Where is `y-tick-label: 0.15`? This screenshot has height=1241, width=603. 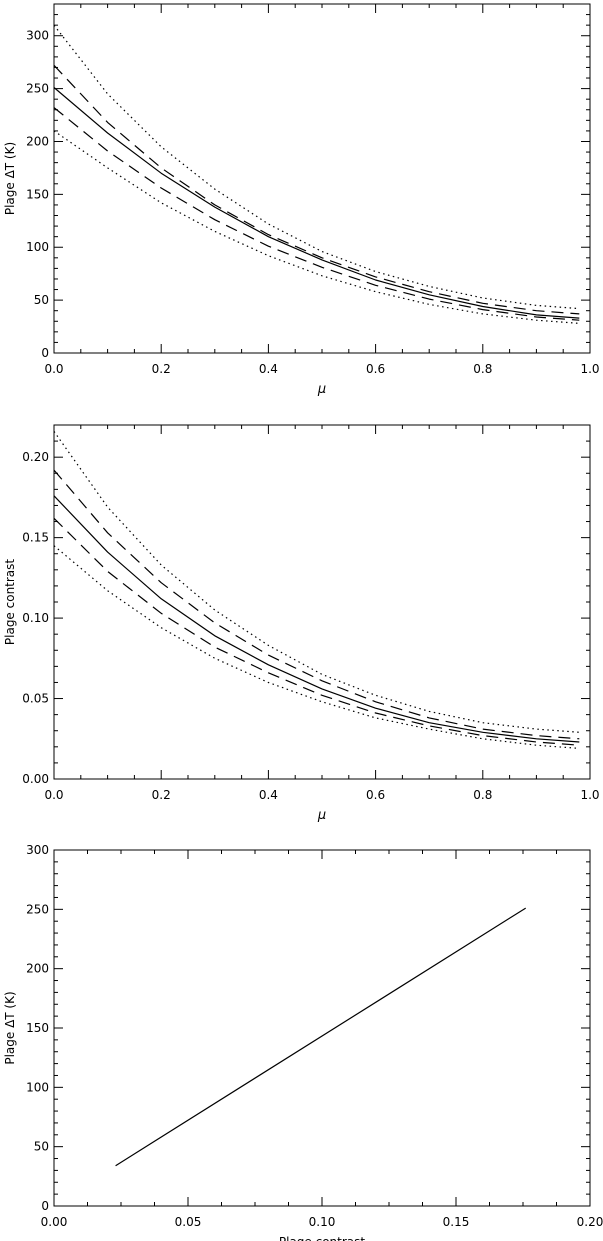 y-tick-label: 0.15 is located at coordinates (35, 538).